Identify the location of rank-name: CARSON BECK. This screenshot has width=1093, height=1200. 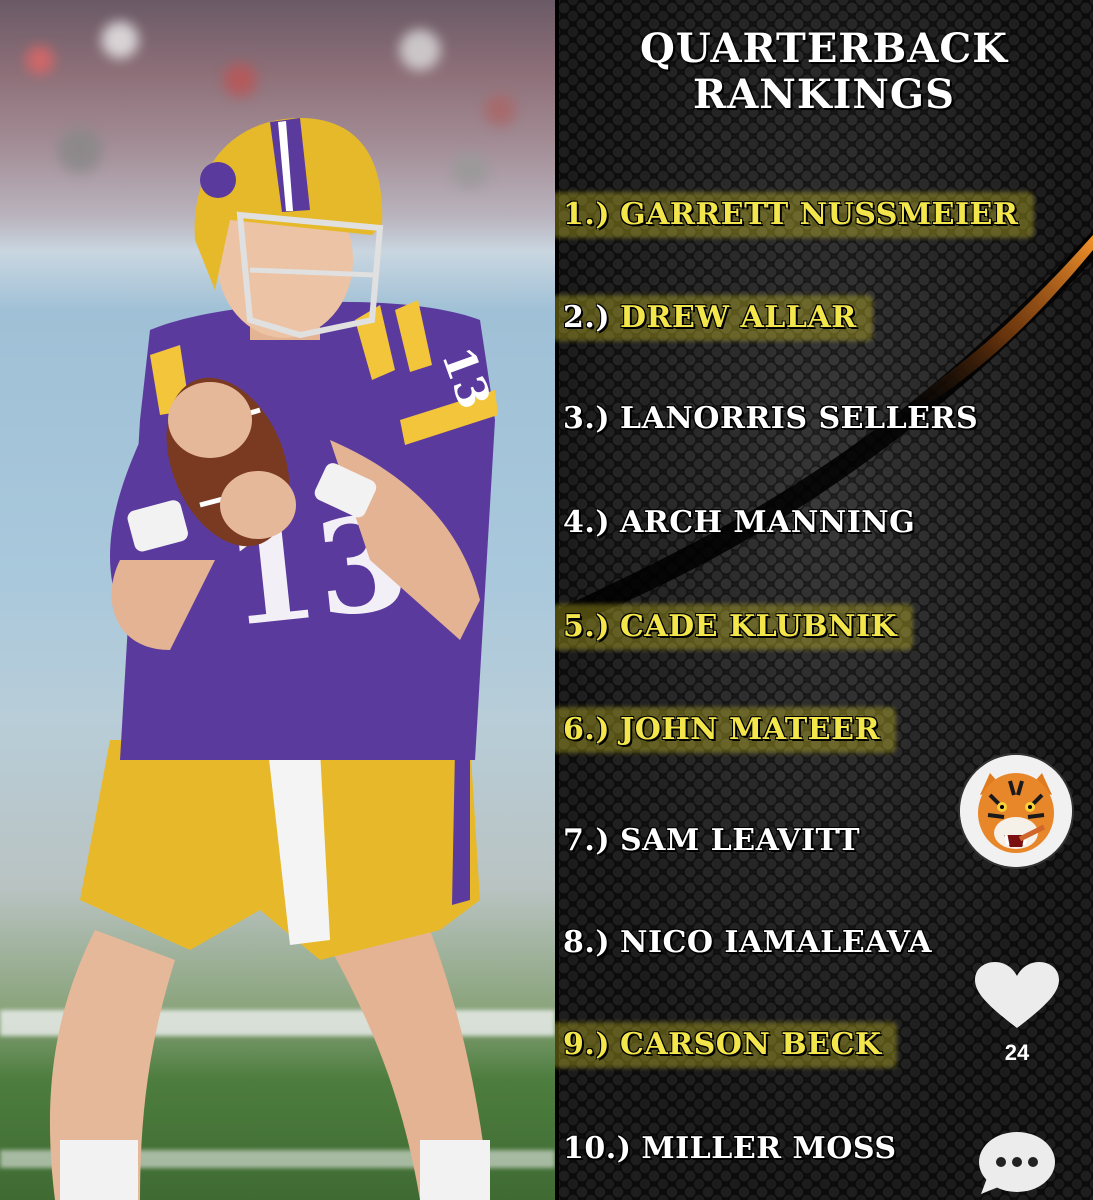
(751, 1044).